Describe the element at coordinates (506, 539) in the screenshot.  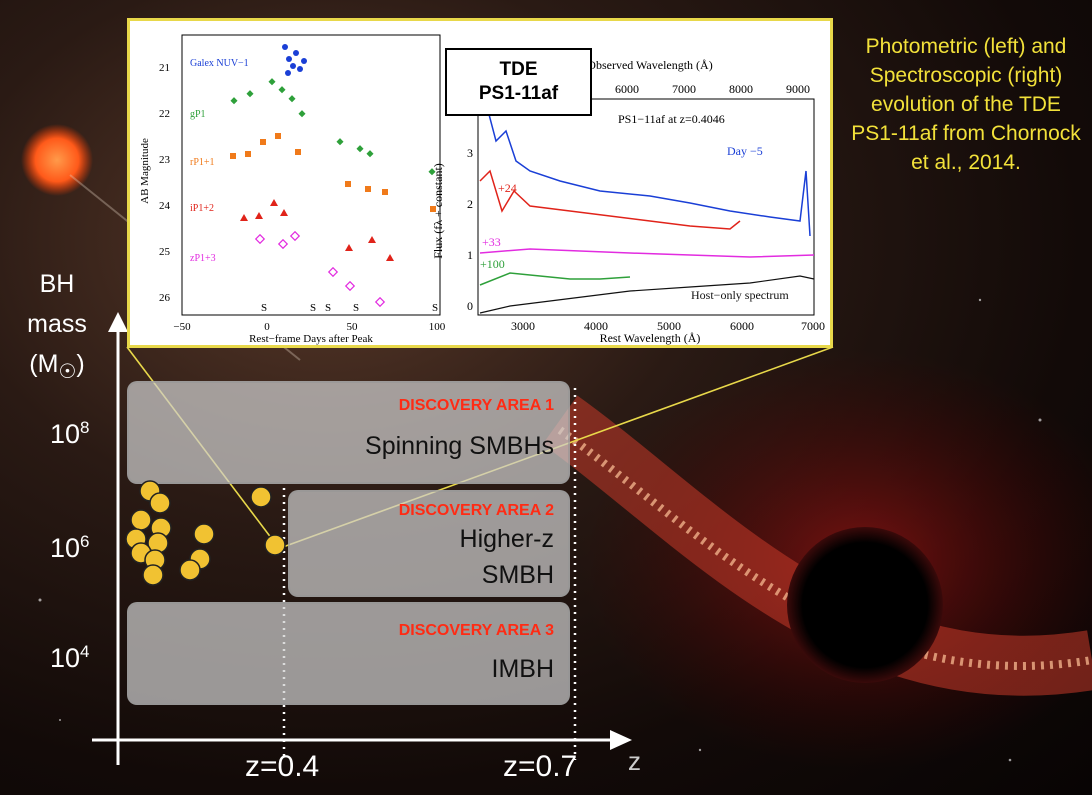
I see `discovery-area-2-label-line1: Higher-z` at that location.